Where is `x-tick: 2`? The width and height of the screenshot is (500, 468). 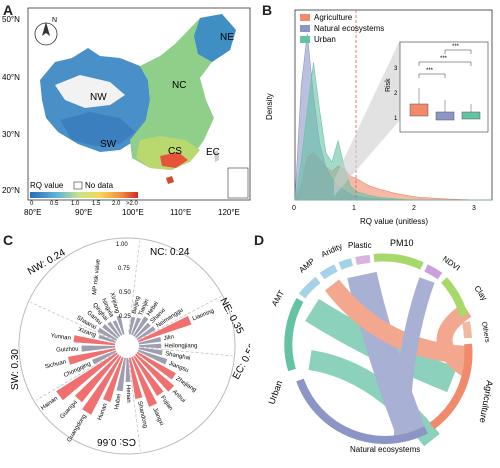
x-tick: 2 is located at coordinates (414, 208).